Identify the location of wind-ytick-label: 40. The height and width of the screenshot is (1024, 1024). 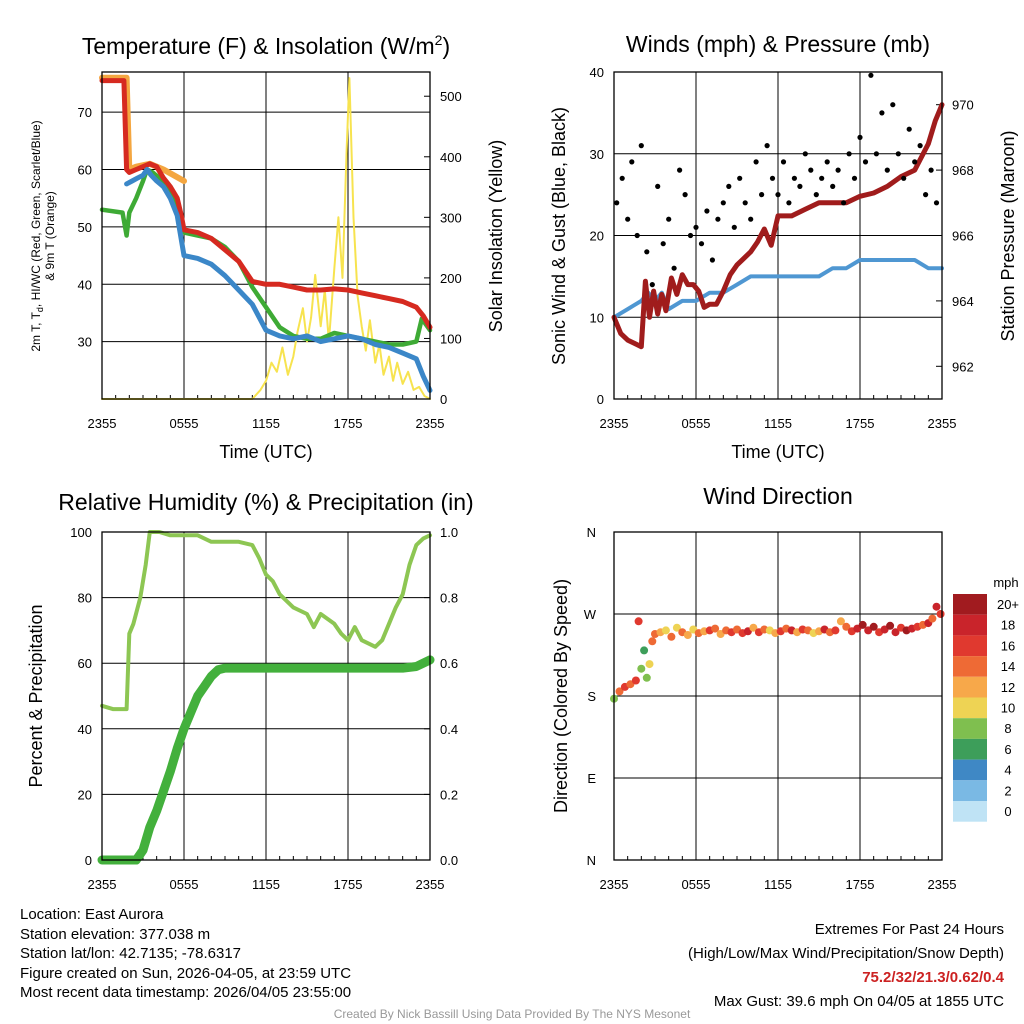
(597, 72).